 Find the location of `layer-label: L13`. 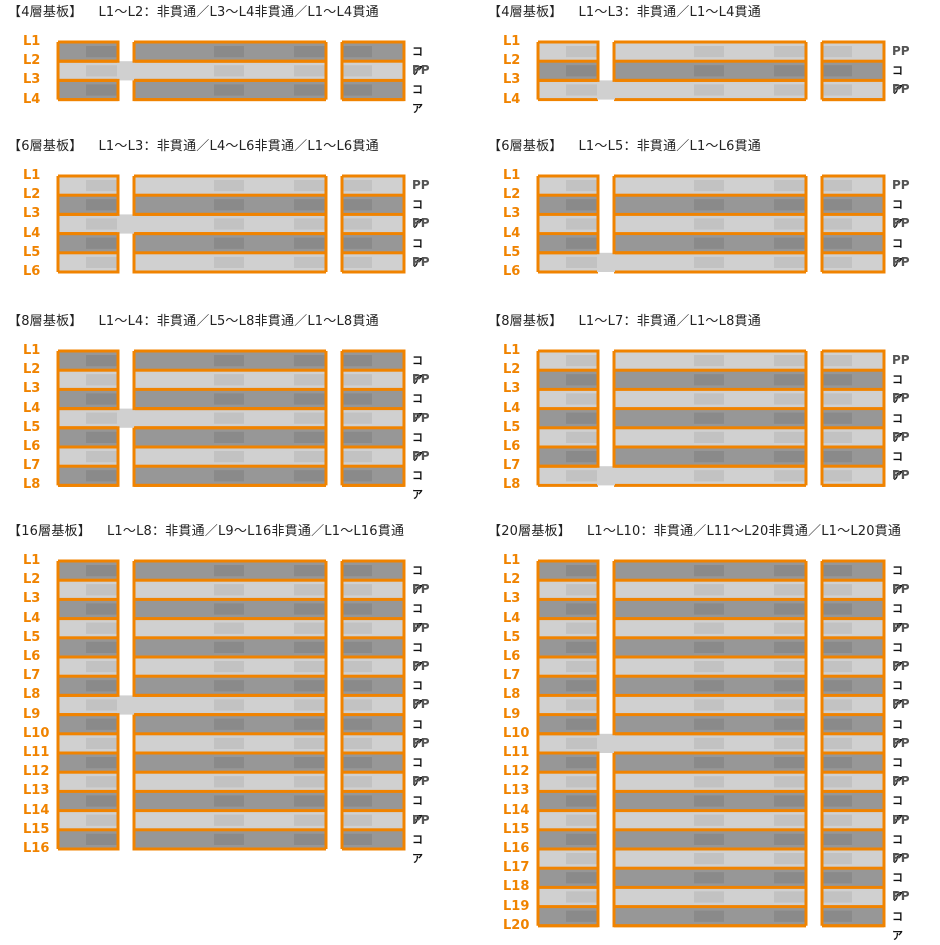

layer-label: L13 is located at coordinates (36, 791).